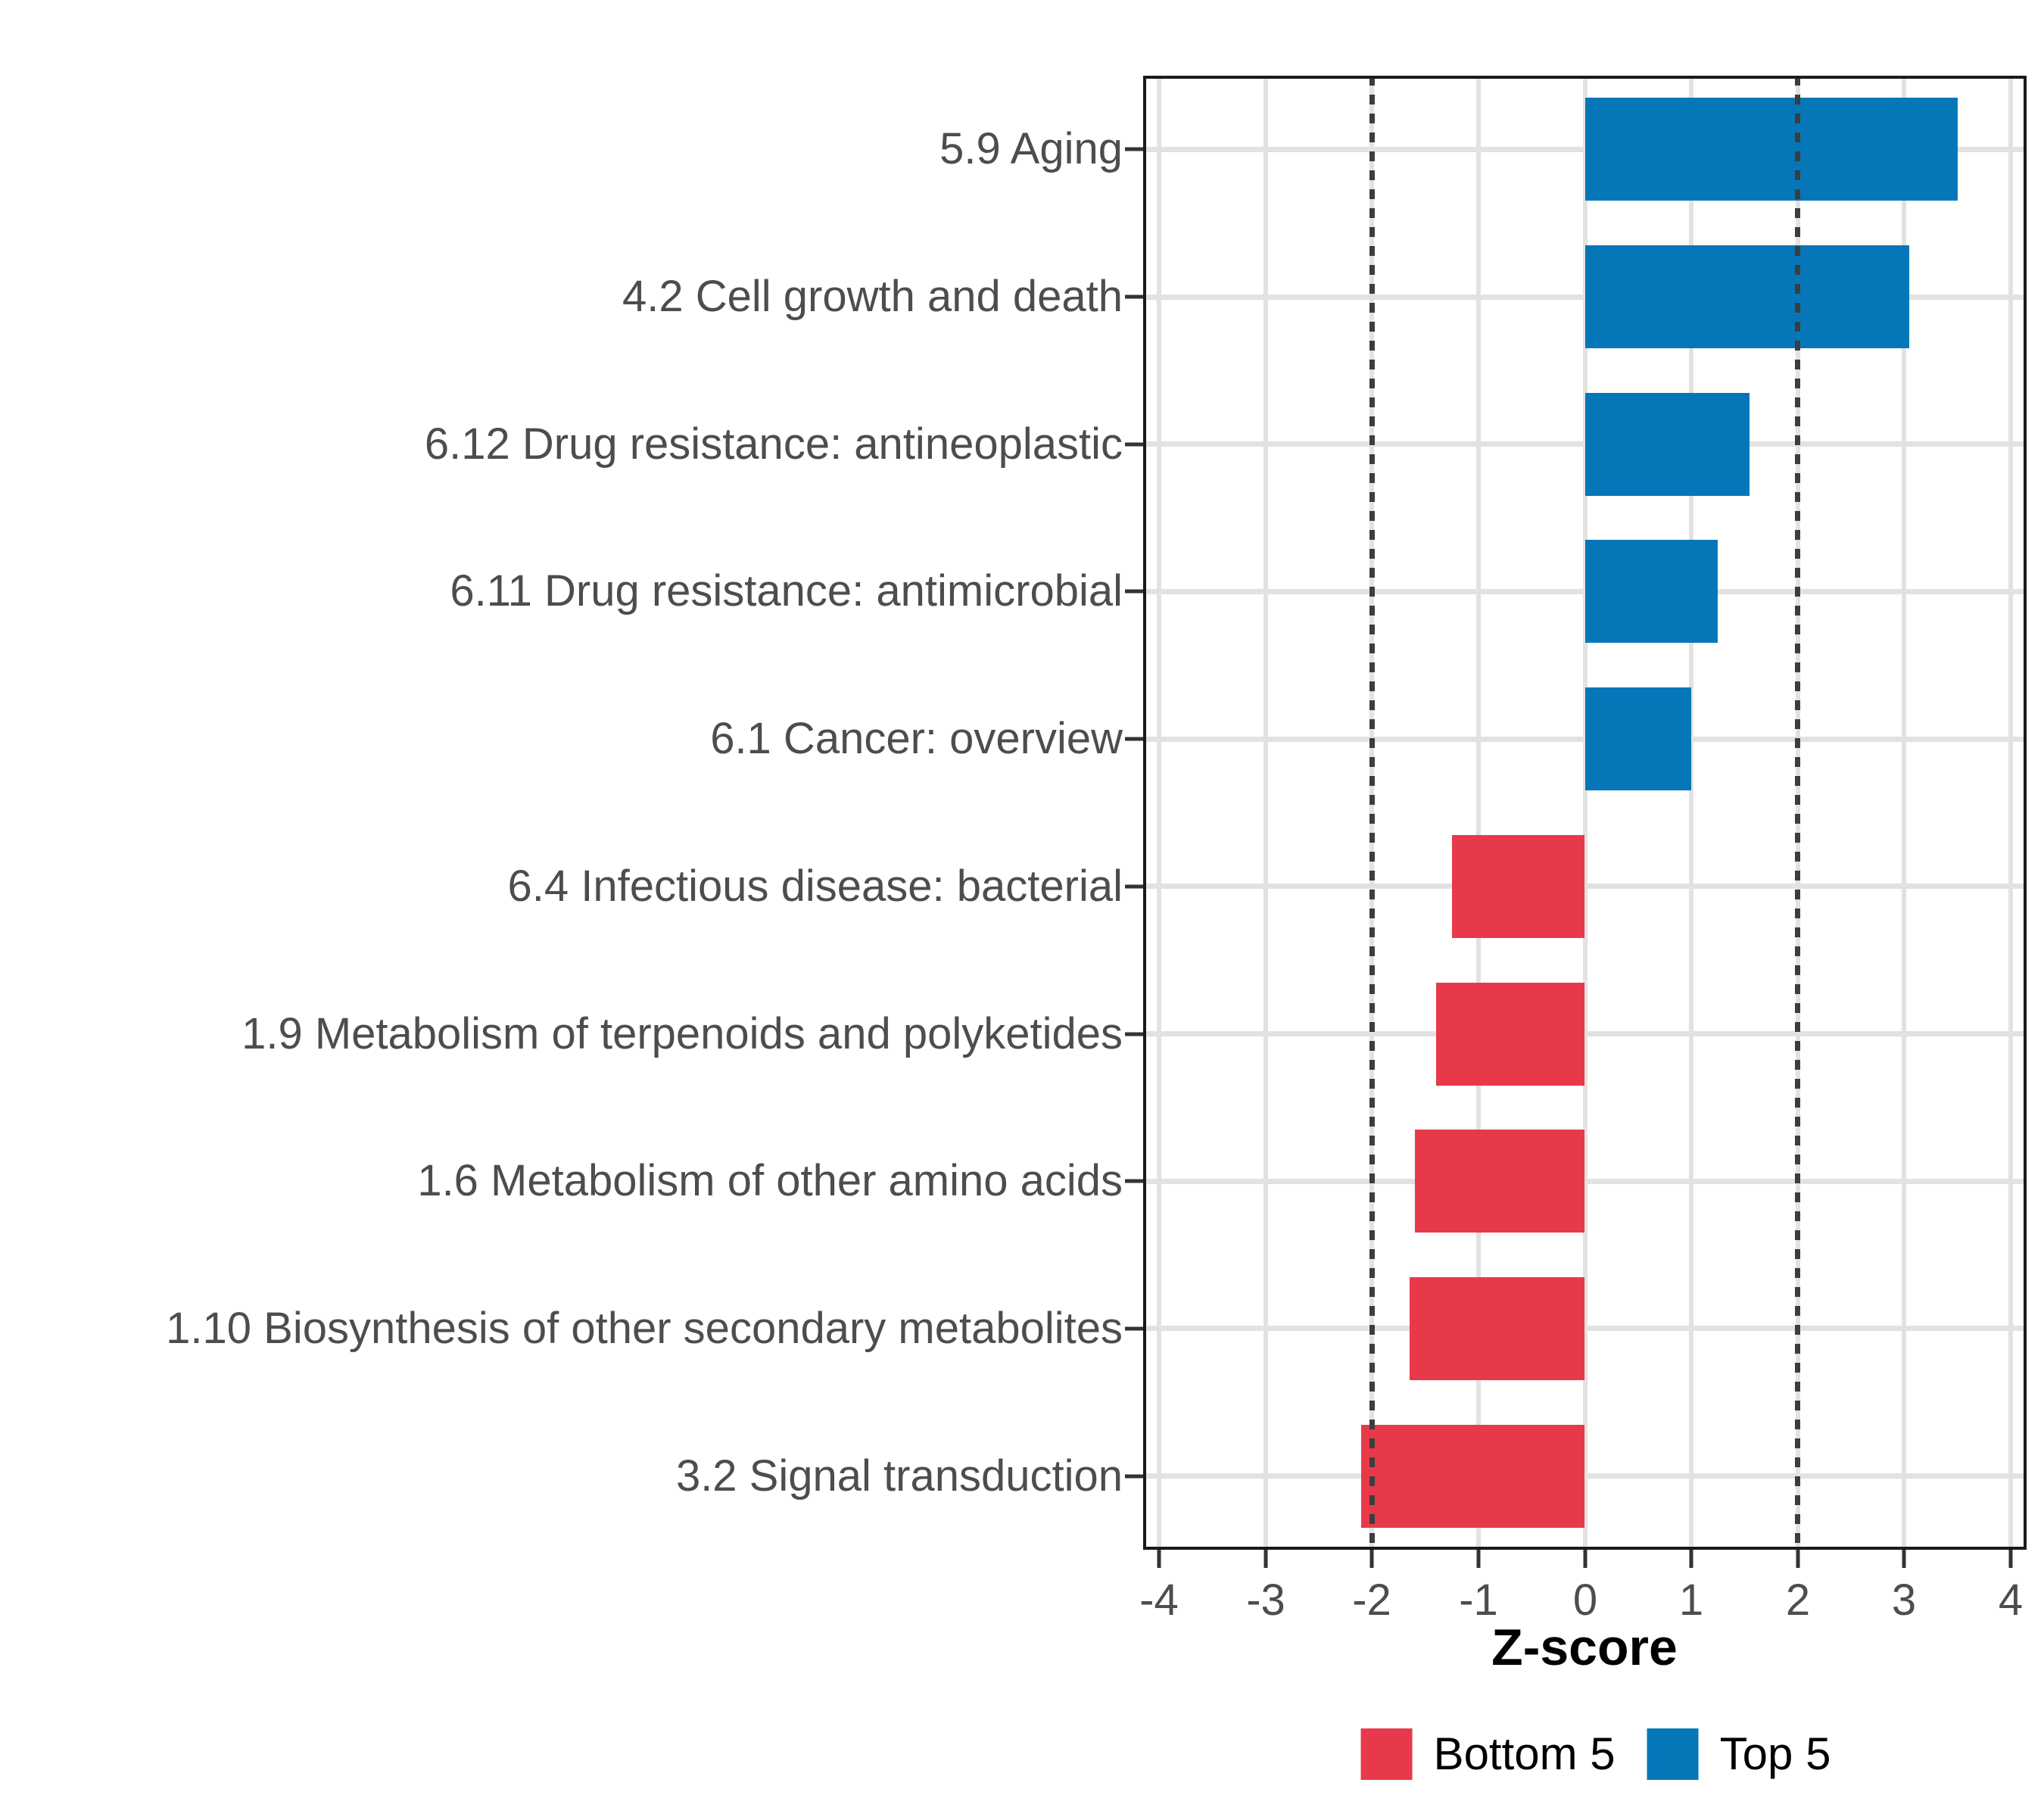 The image size is (2044, 1817). What do you see at coordinates (872, 296) in the screenshot?
I see `y-axis-label: 4.2 Cell growth and death` at bounding box center [872, 296].